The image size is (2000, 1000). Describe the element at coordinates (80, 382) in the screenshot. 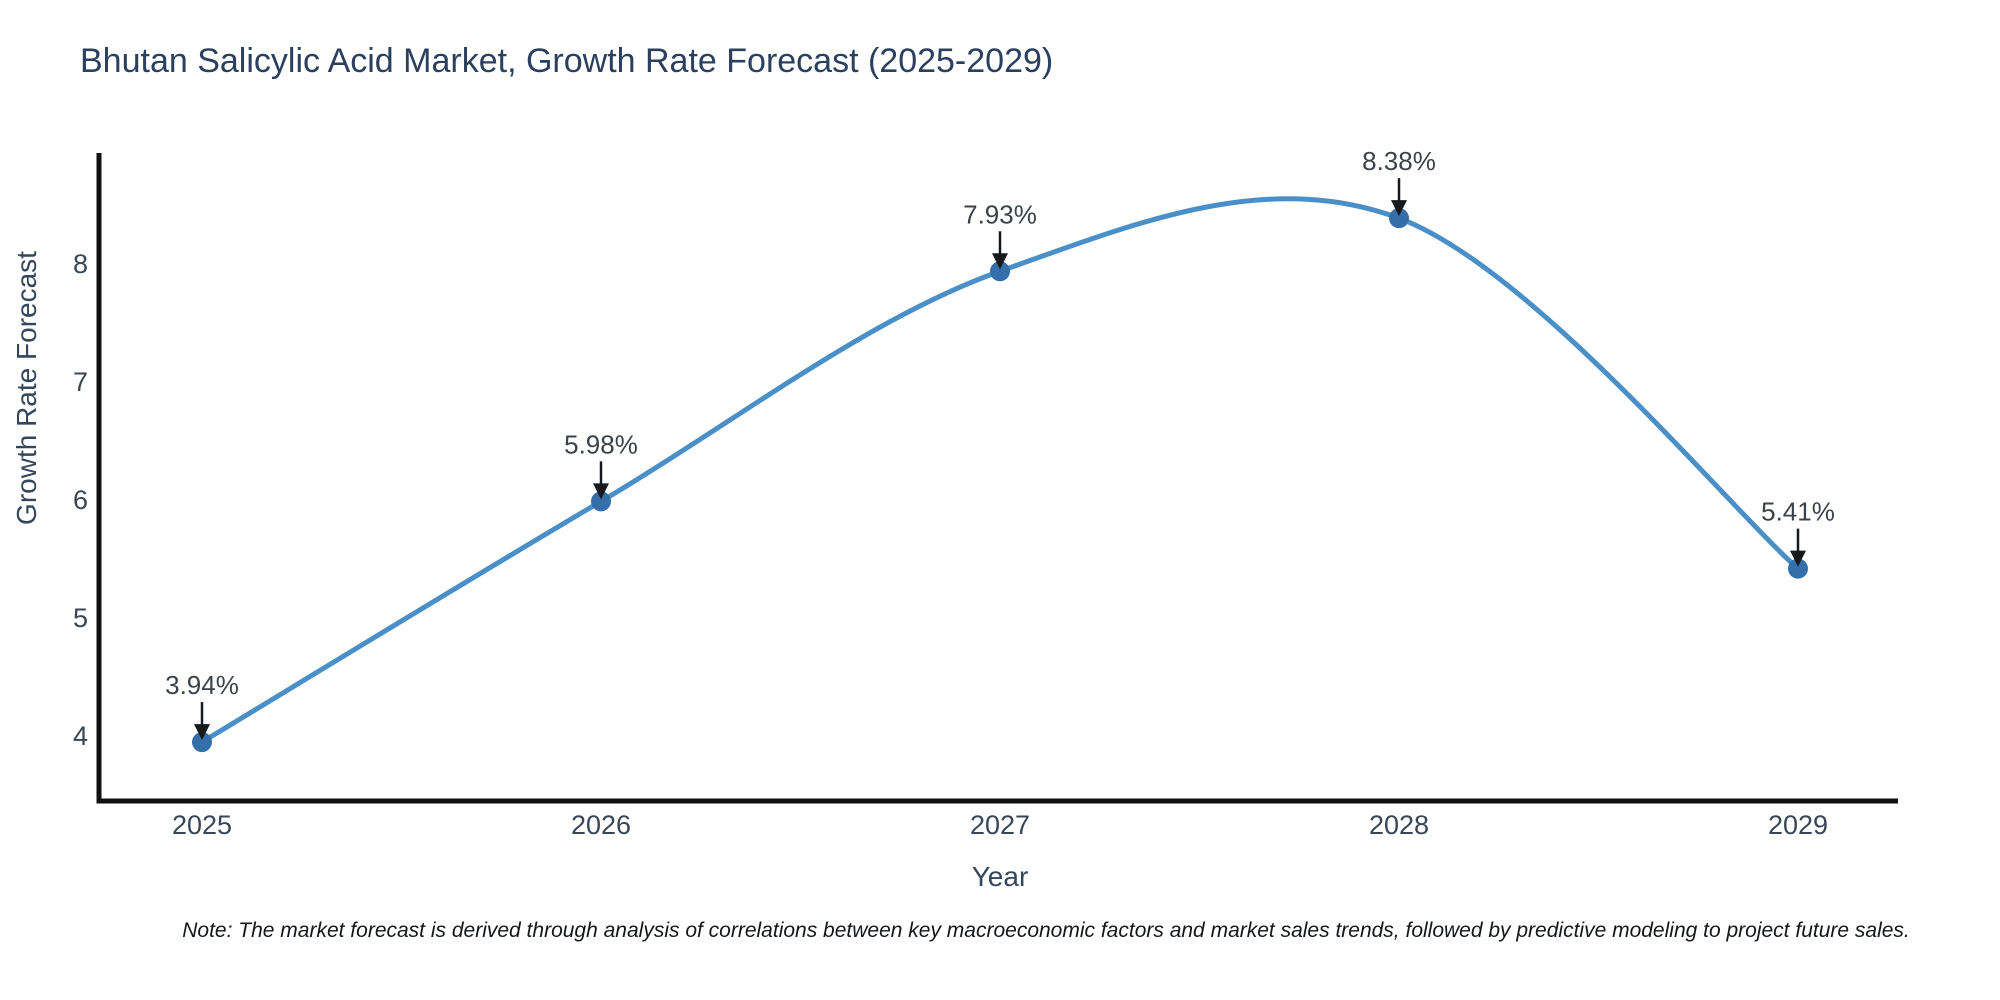

I see `y-tick-label-7: 7` at that location.